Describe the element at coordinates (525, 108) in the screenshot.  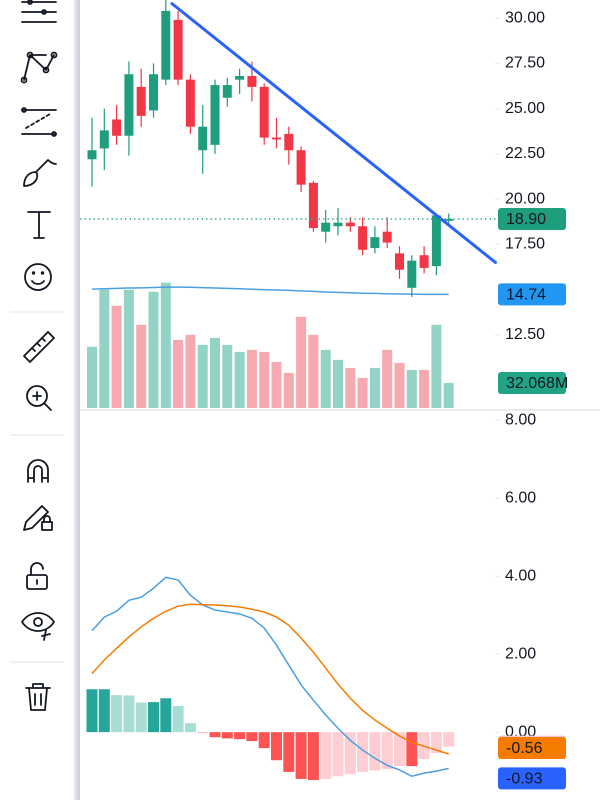
I see `y-tick-label: 25.00` at that location.